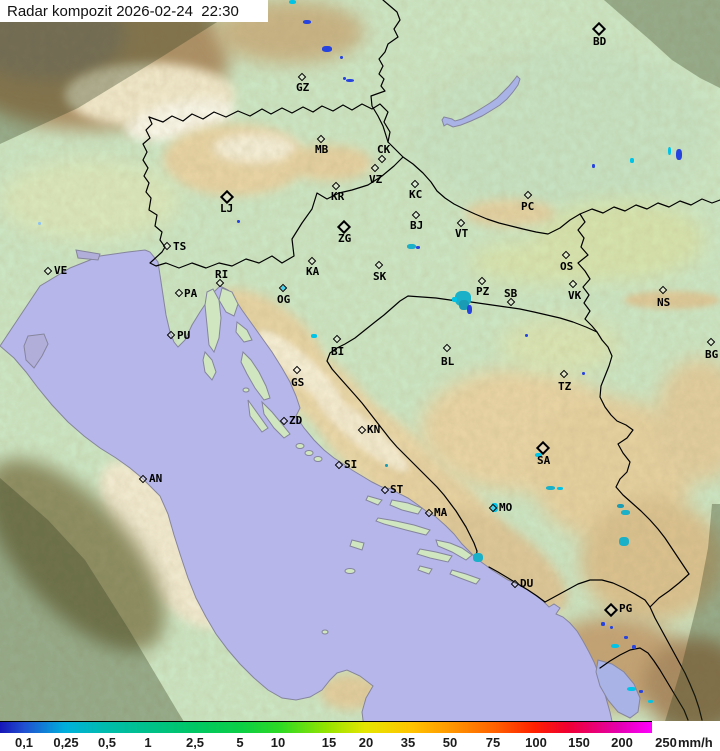 The height and width of the screenshot is (751, 720). Describe the element at coordinates (649, 206) in the screenshot. I see `border-hungary-serbia` at that location.